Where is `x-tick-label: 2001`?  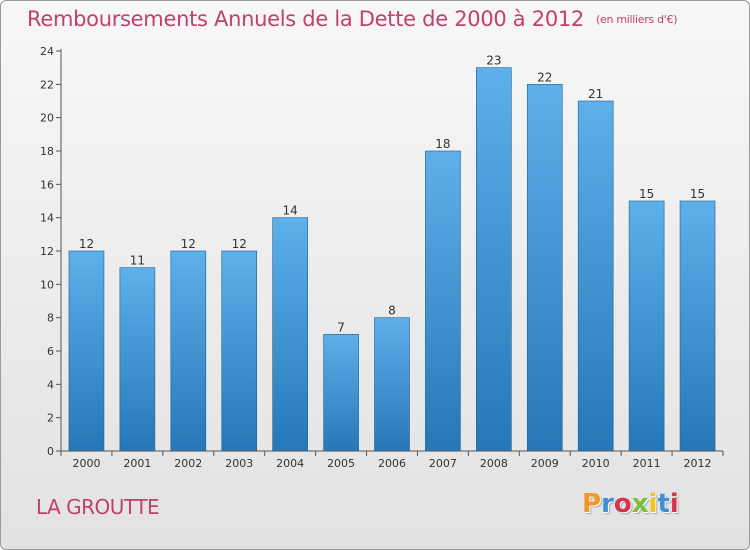 x-tick-label: 2001 is located at coordinates (137, 463).